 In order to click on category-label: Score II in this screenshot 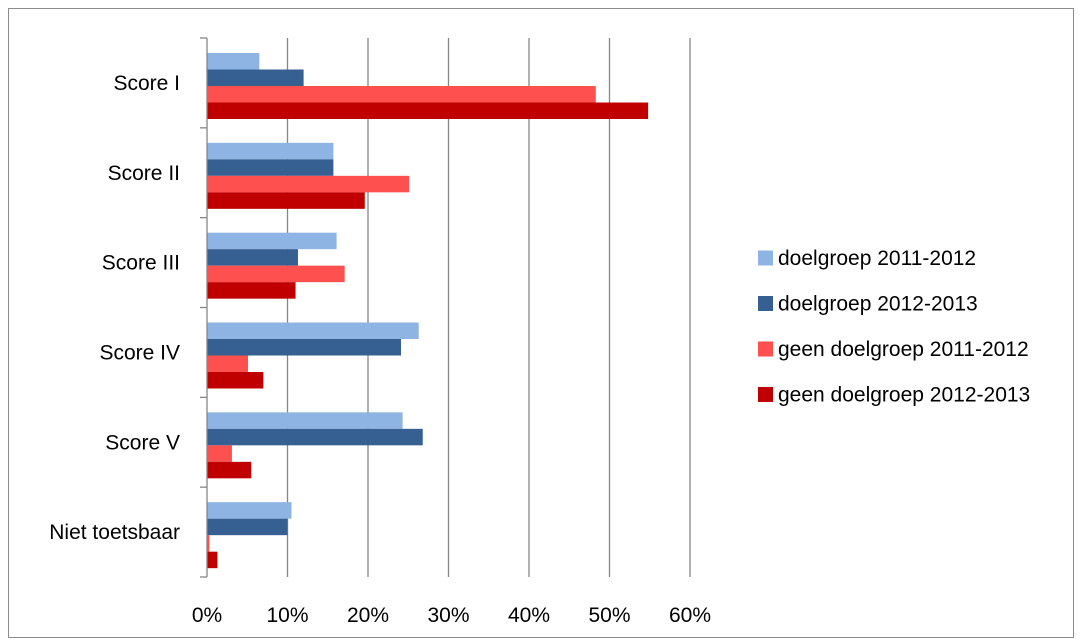, I will do `click(144, 173)`.